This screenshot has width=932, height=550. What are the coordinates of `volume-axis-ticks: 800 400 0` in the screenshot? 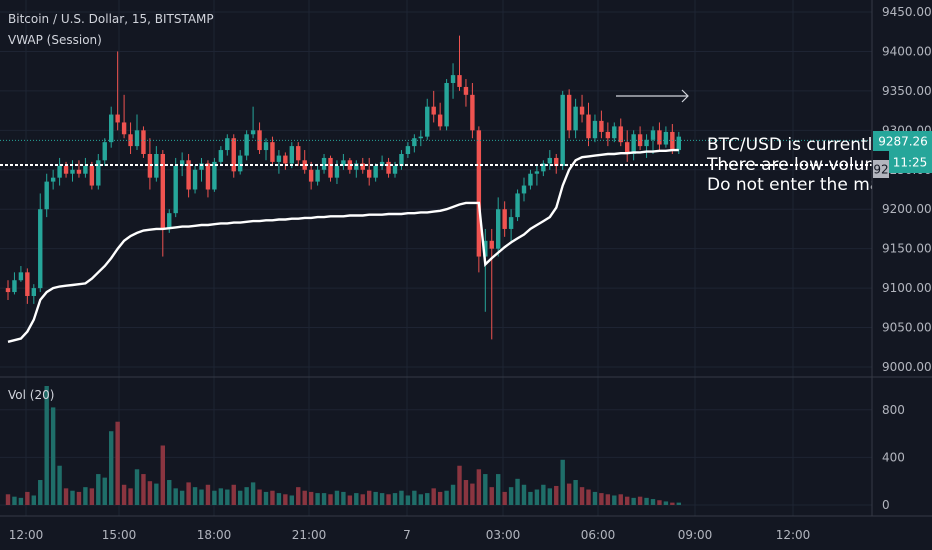 It's located at (893, 457).